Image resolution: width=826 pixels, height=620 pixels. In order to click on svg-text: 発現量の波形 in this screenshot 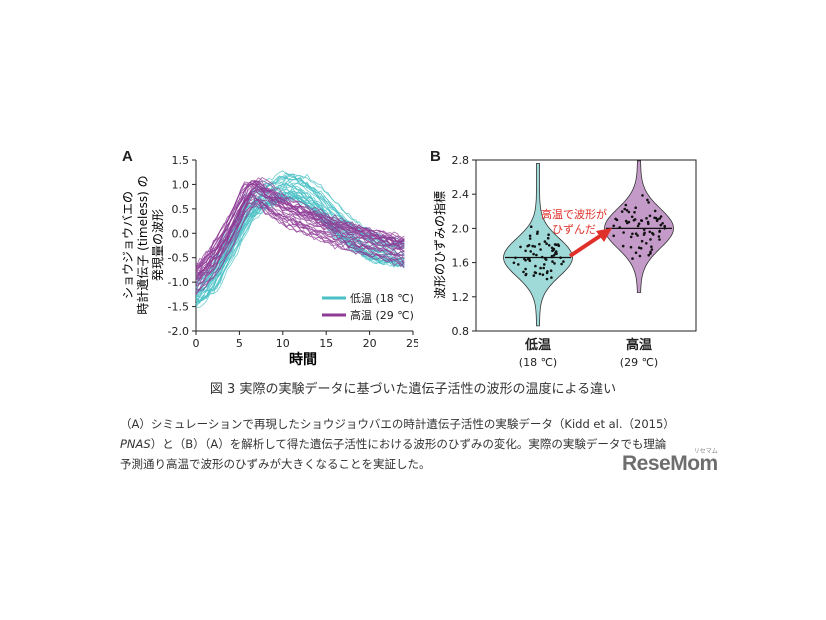, I will do `click(158, 245)`.